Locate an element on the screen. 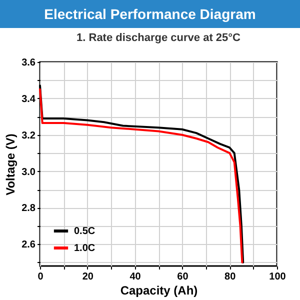 Image resolution: width=300 pixels, height=300 pixels. y-tick-label: 2.6 is located at coordinates (29, 245).